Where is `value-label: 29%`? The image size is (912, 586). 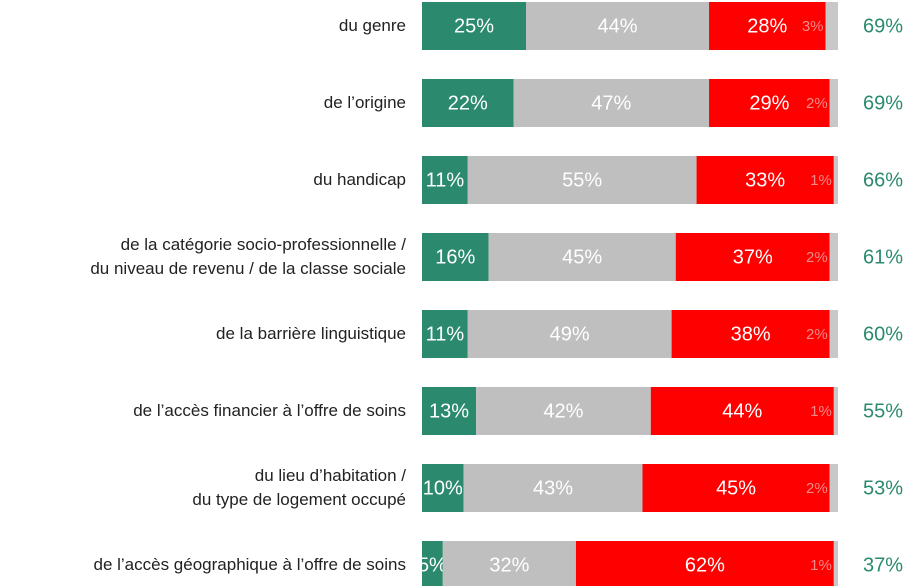
value-label: 29% is located at coordinates (769, 103).